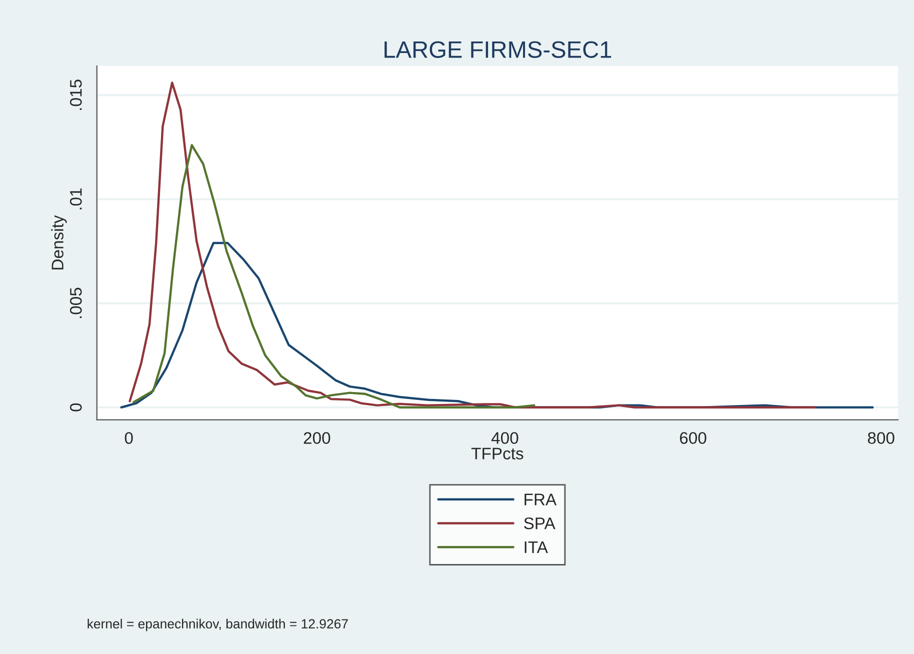 The height and width of the screenshot is (654, 914). I want to click on legend-label: FRA, so click(540, 500).